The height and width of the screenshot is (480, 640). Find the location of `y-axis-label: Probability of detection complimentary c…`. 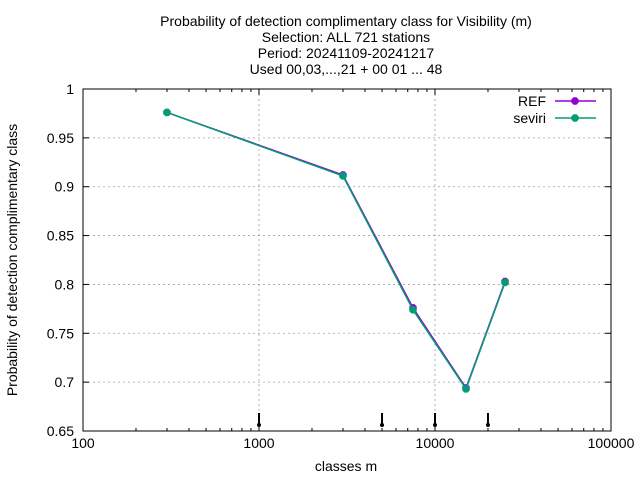

y-axis-label: Probability of detection complimentary c… is located at coordinates (12, 260).